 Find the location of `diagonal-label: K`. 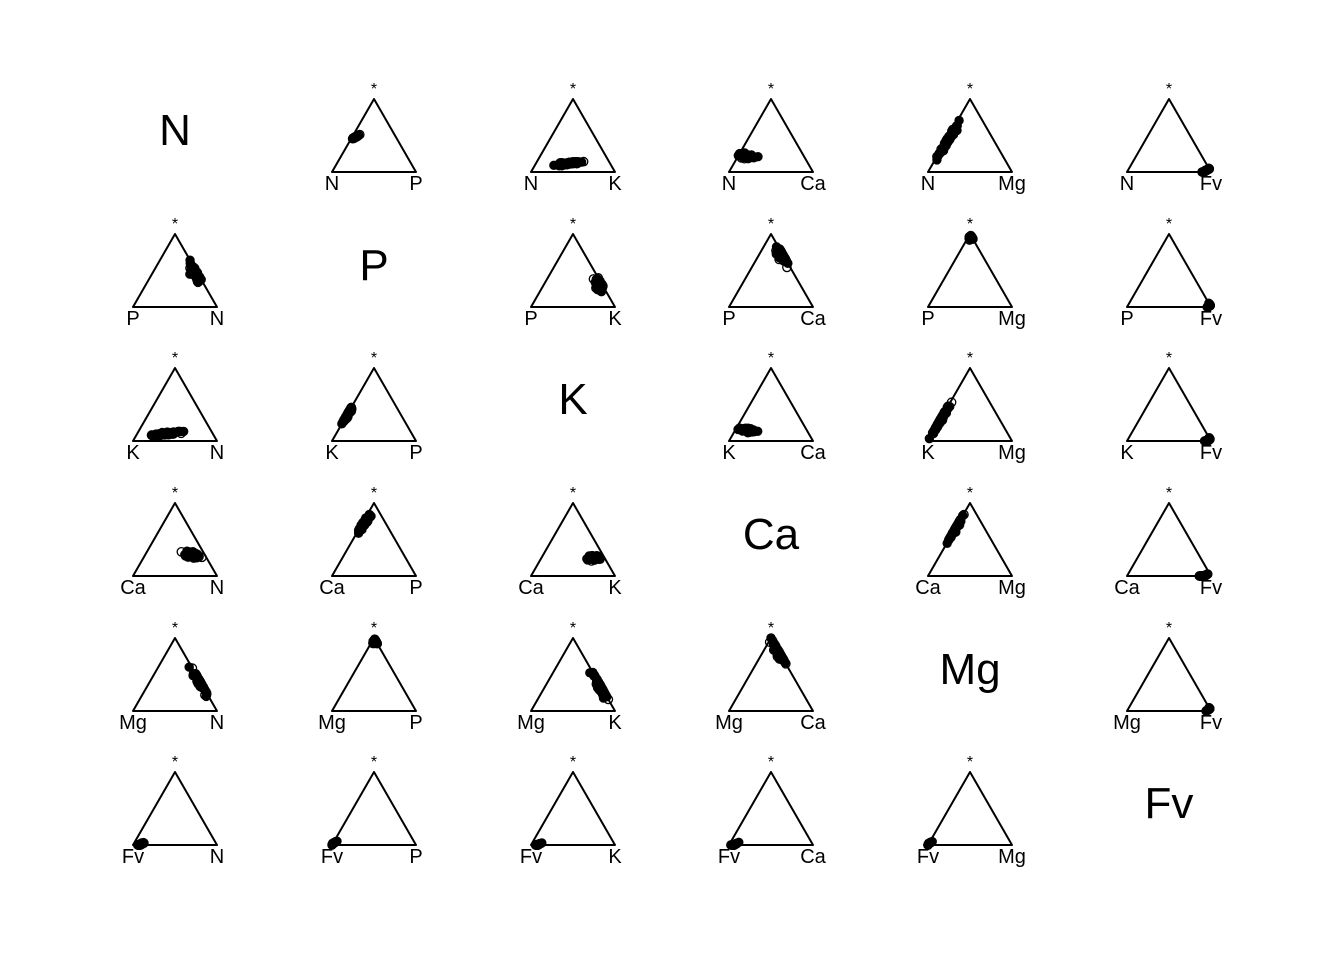

diagonal-label: K is located at coordinates (572, 399).